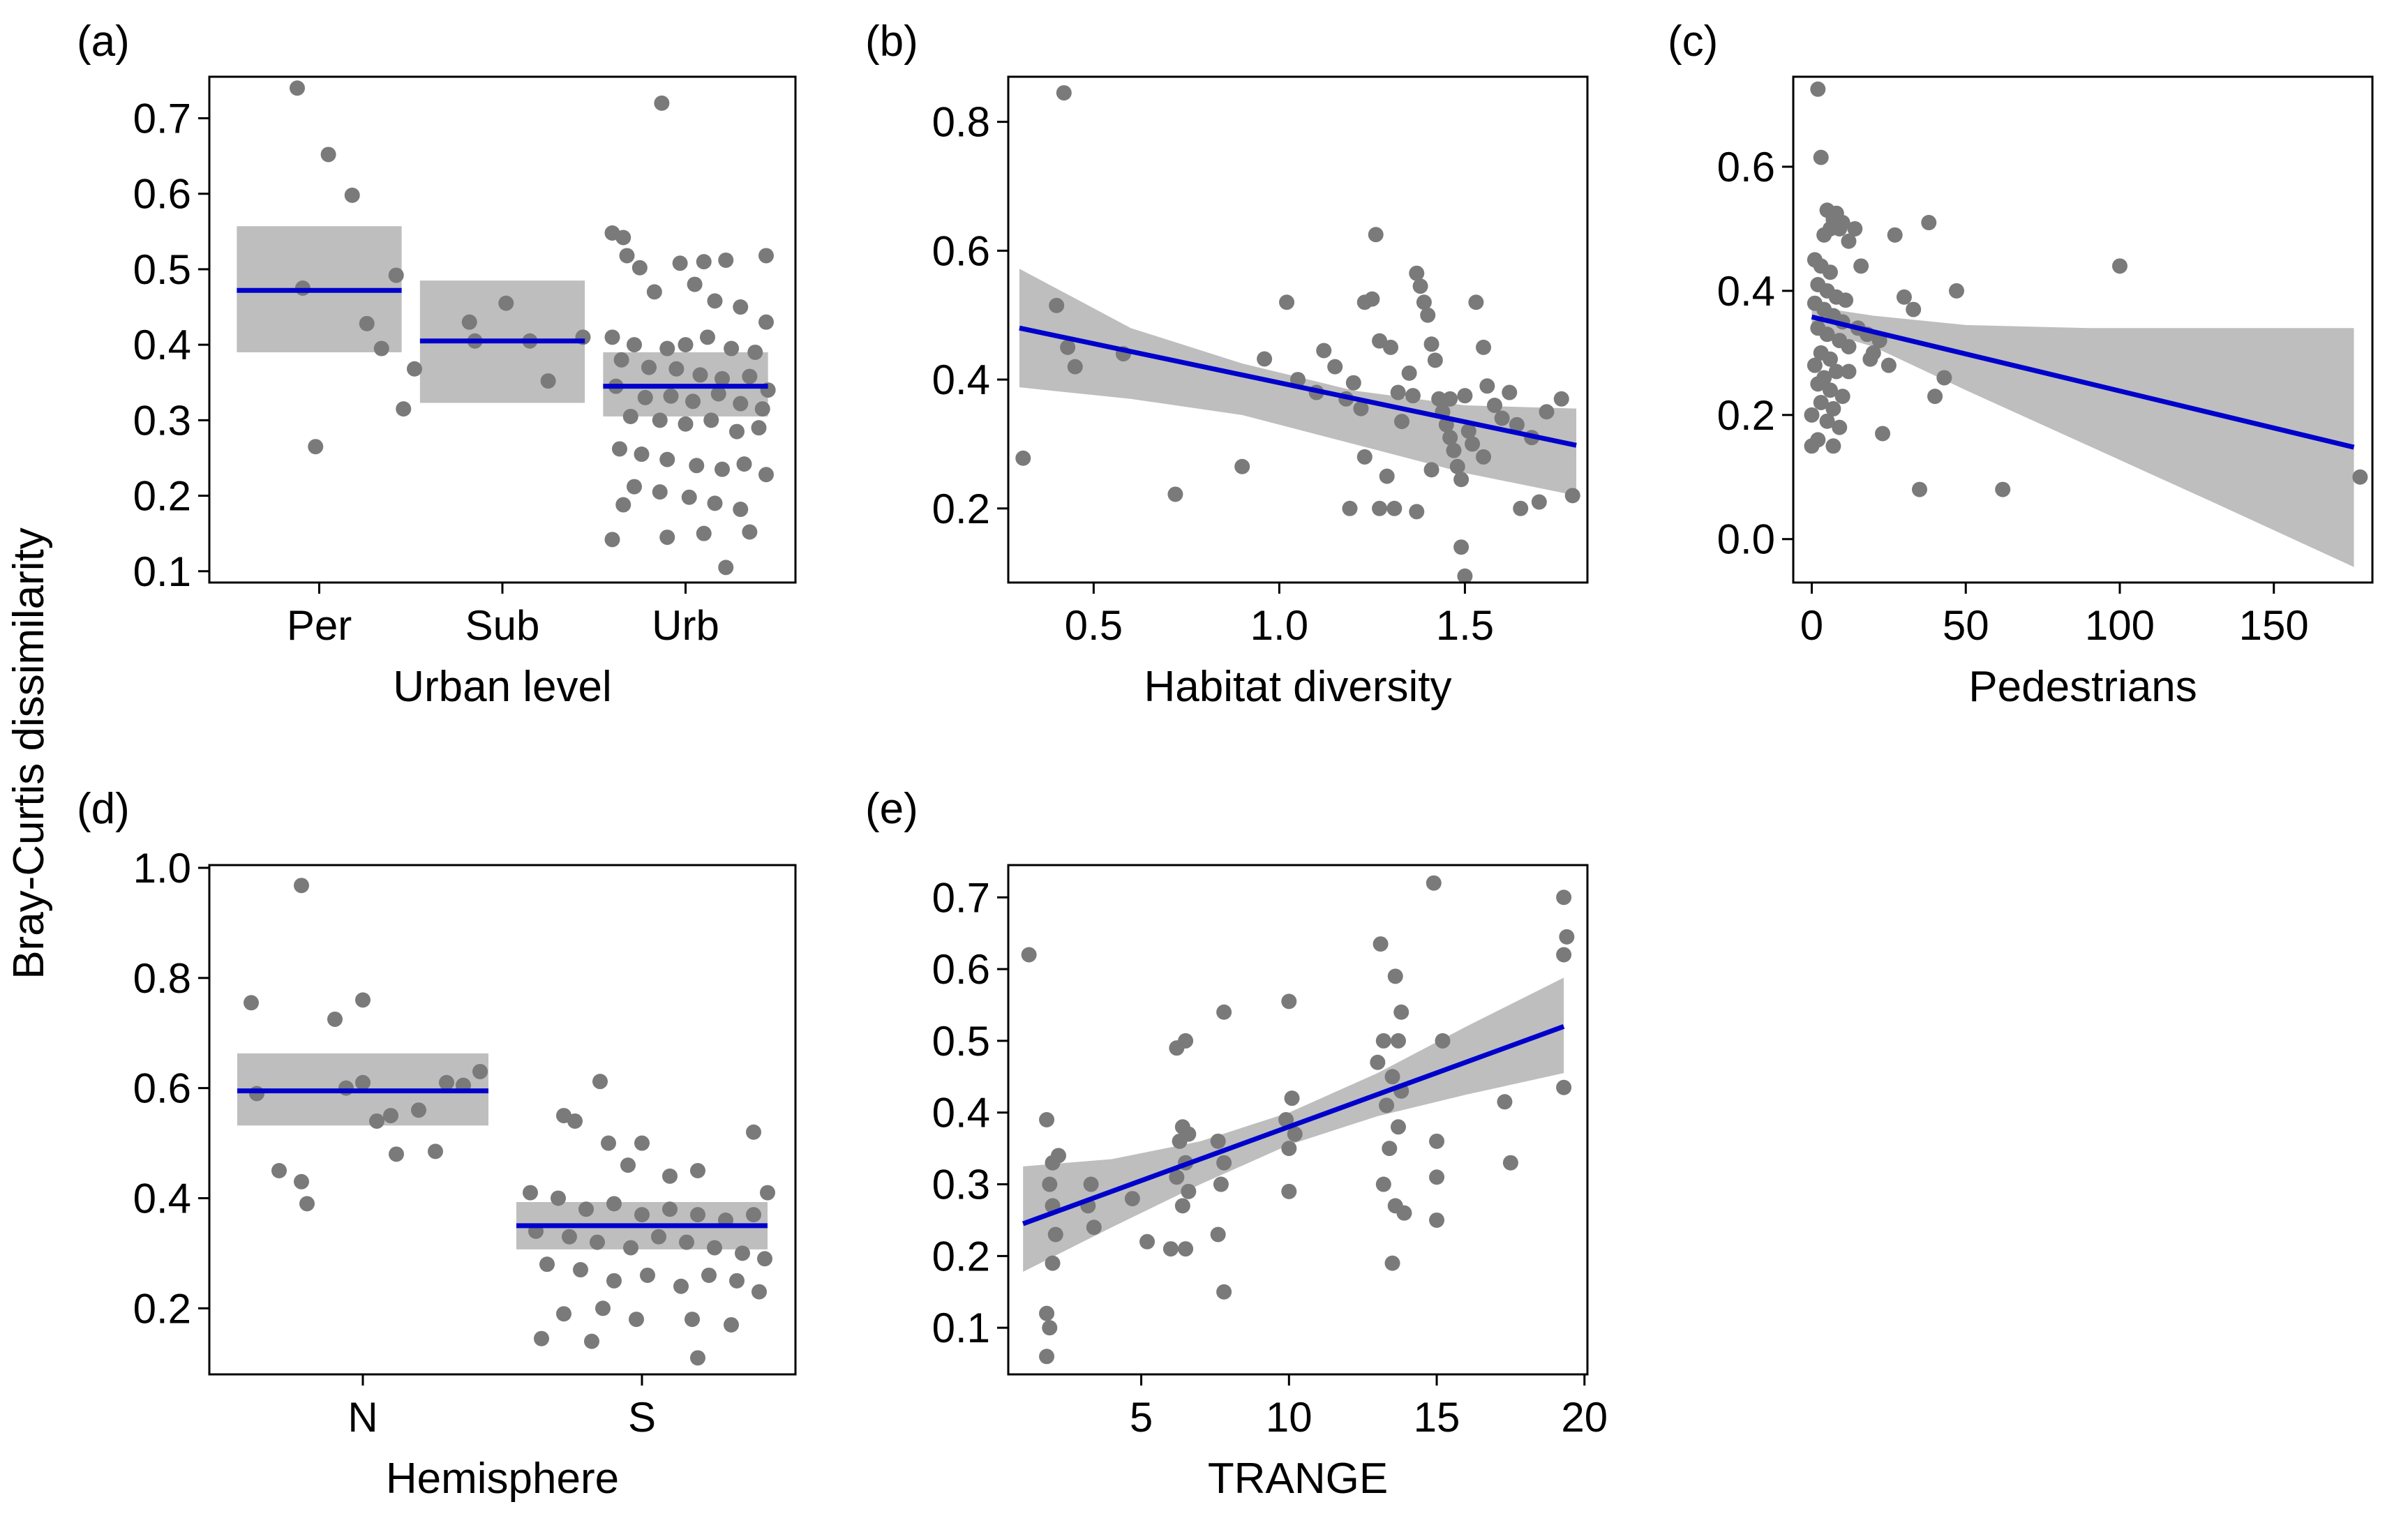  Describe the element at coordinates (1585, 1417) in the screenshot. I see `x-tick-label: 20` at that location.